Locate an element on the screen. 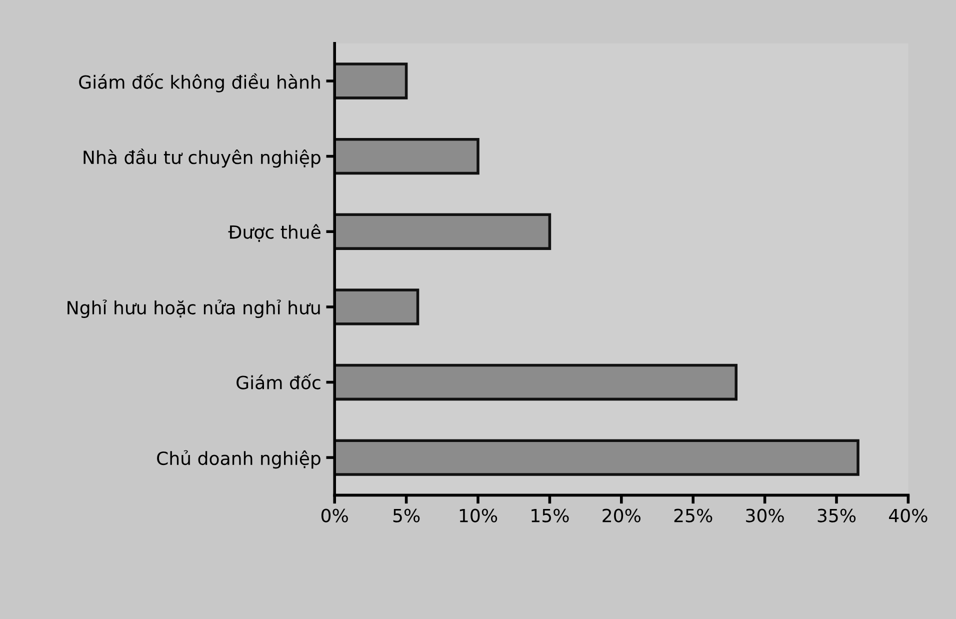  x-tick-label: 20% is located at coordinates (621, 515).